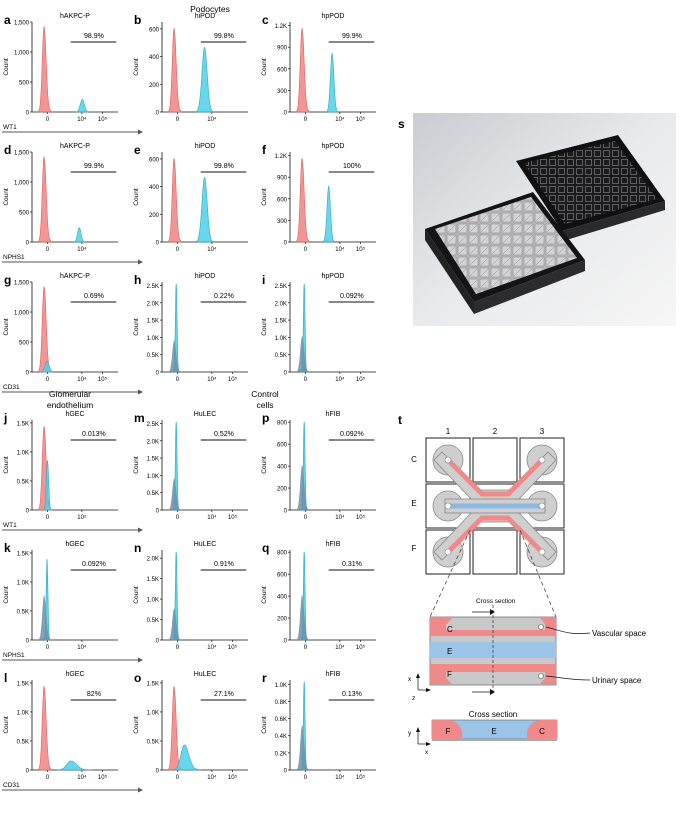  What do you see at coordinates (265, 394) in the screenshot?
I see `control-header-line1: Control` at bounding box center [265, 394].